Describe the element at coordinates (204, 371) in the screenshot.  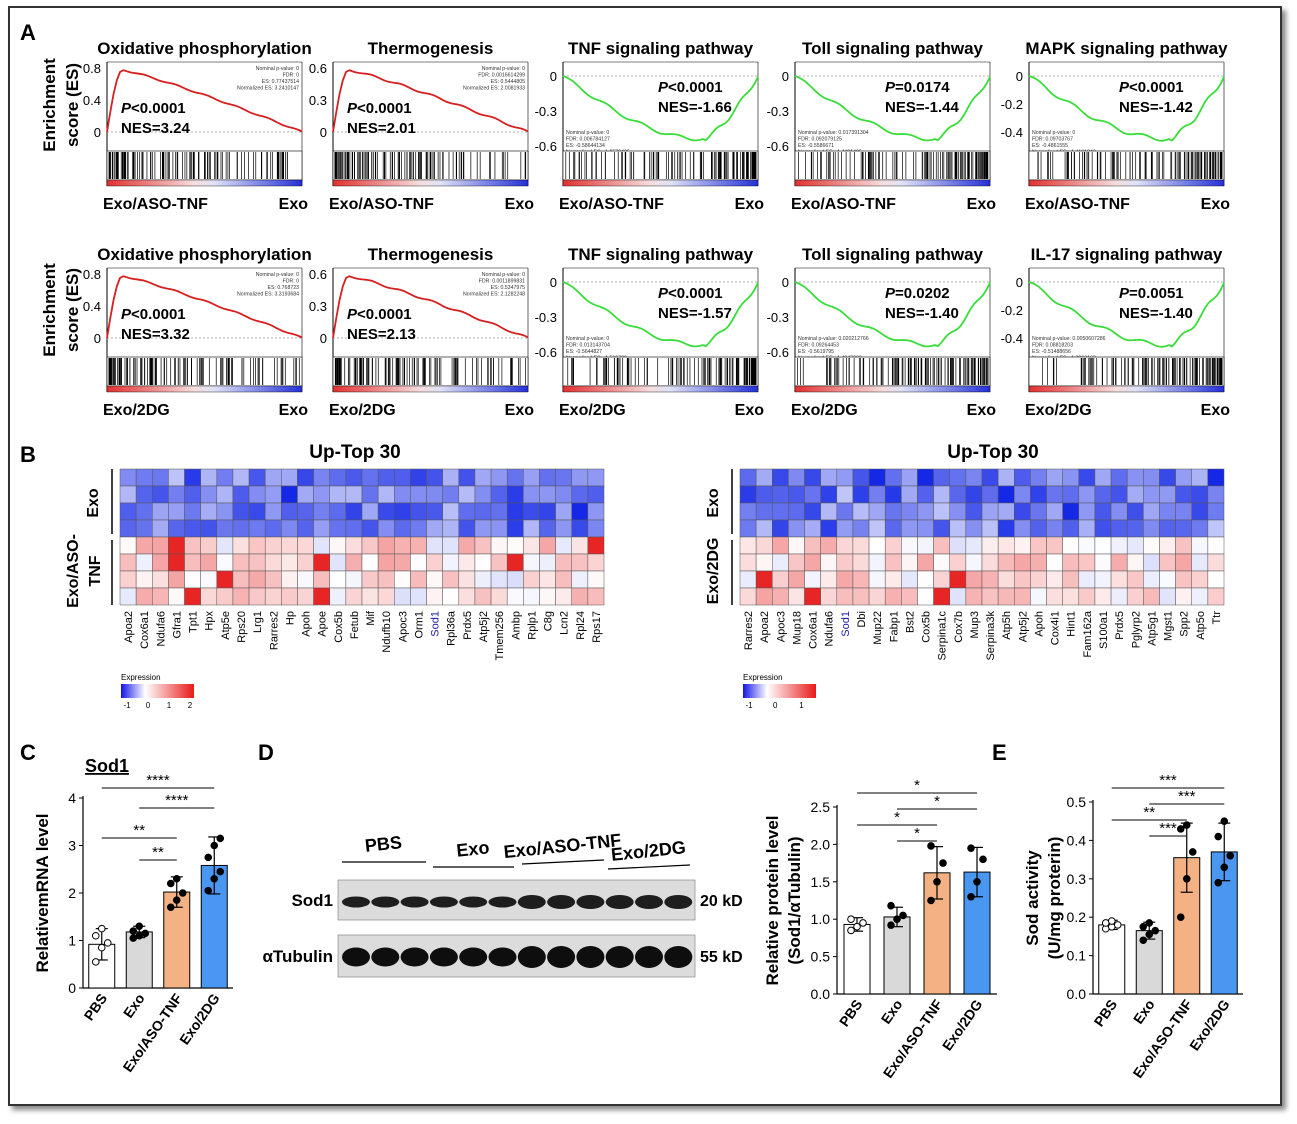
I see `gsea-hits-box` at that location.